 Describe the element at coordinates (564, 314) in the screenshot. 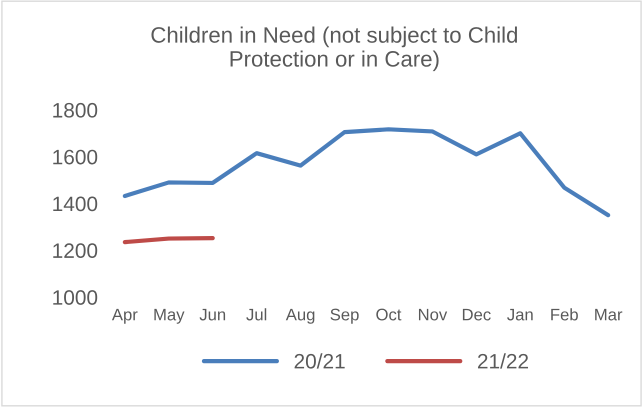

I see `x-tick-label: Feb` at that location.